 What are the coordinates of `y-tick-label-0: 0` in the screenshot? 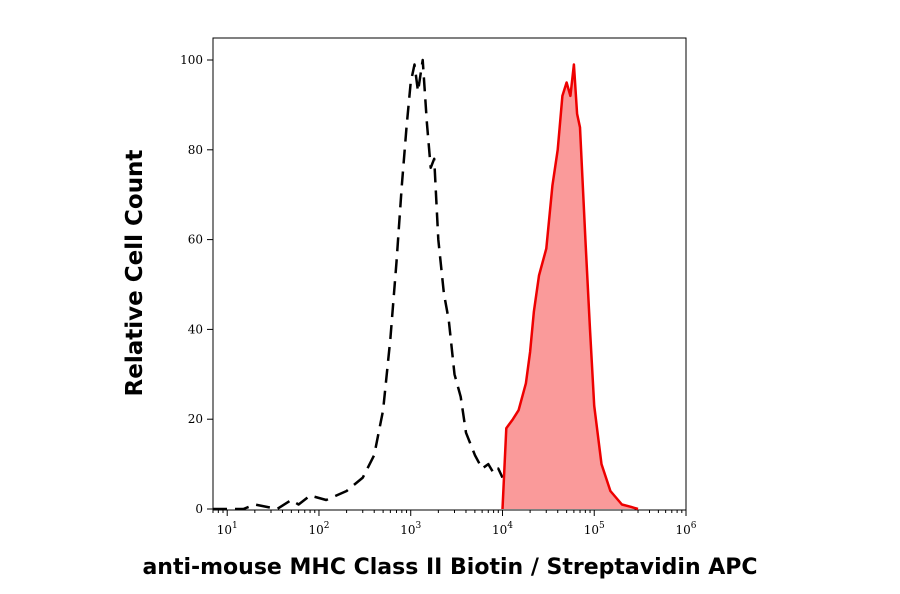 It's located at (199, 509).